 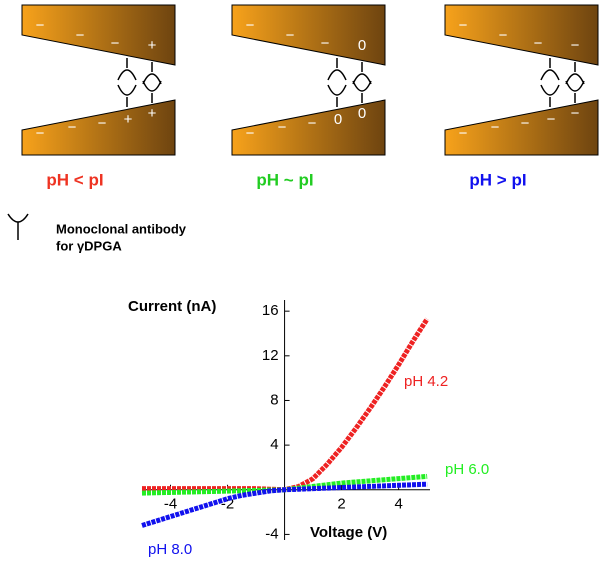 I want to click on legend-text: for γDPGA, so click(x=89, y=245).